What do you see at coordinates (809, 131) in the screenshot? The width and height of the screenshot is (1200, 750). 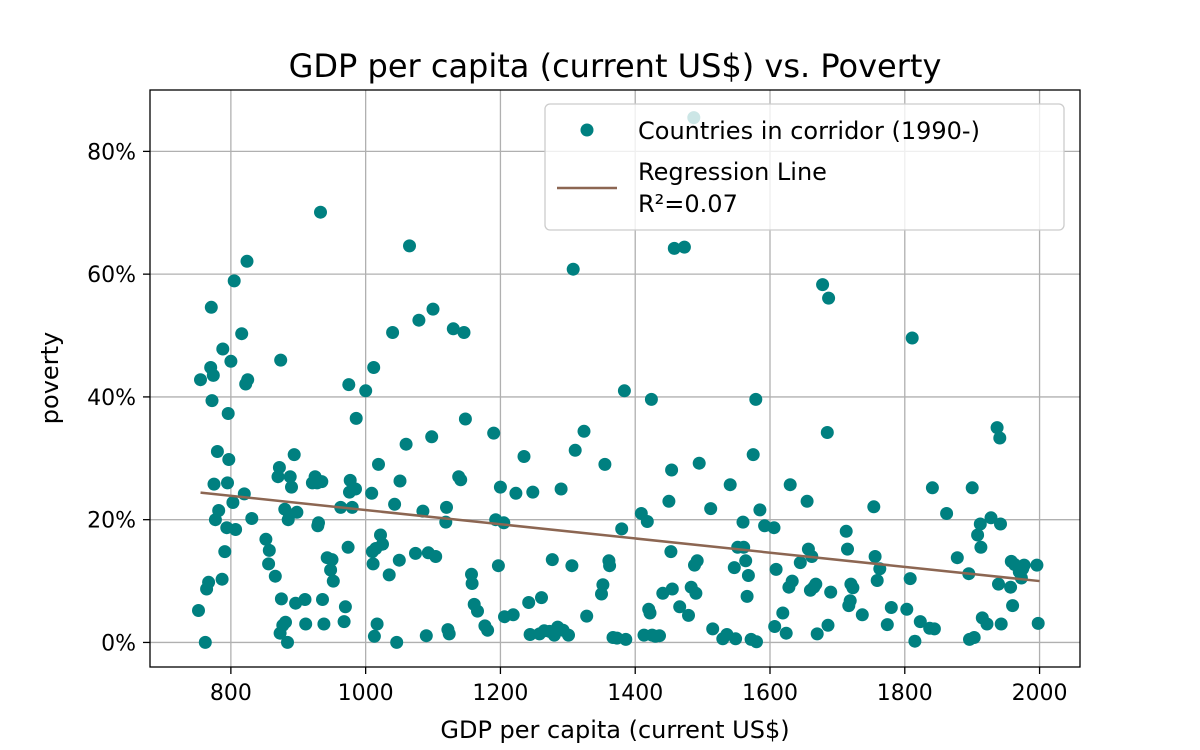 I see `legend-scatter-label: Countries in corridor (1990-)` at bounding box center [809, 131].